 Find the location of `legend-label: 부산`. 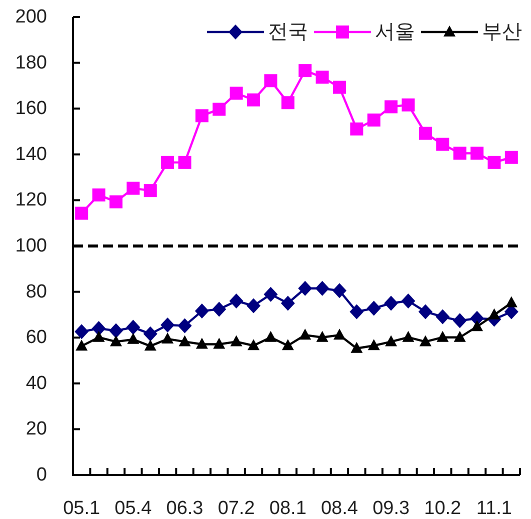

legend-label: 부산 is located at coordinates (502, 32).